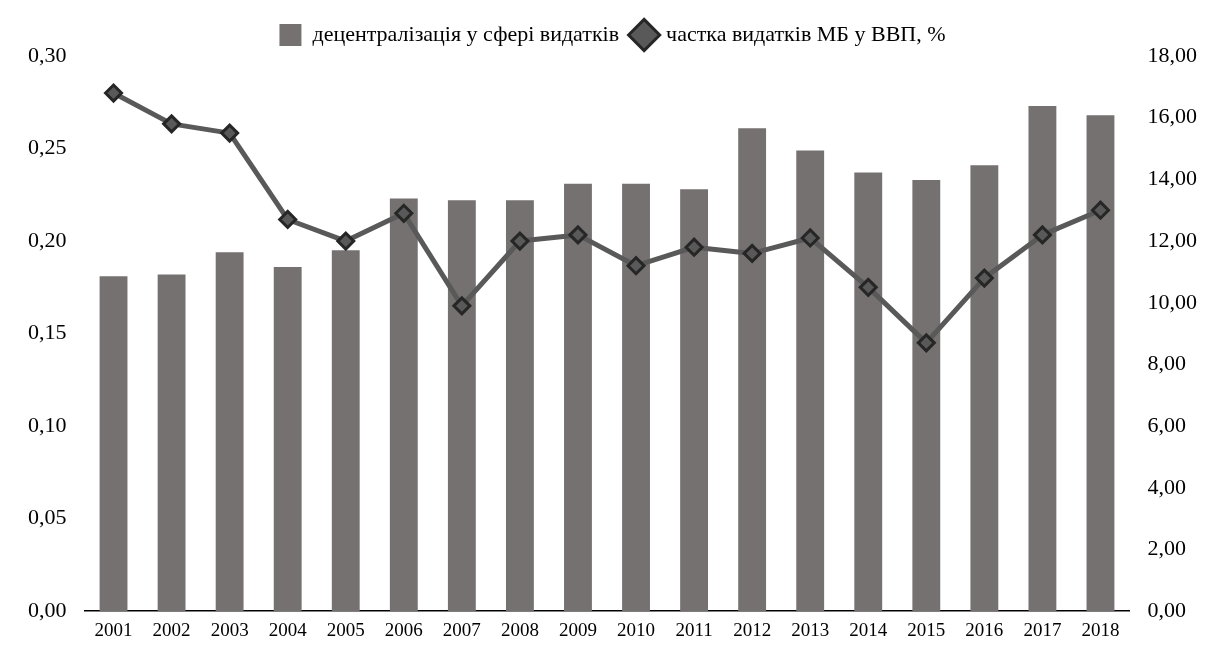  Describe the element at coordinates (810, 629) in the screenshot. I see `x-tick-label: 2013` at that location.